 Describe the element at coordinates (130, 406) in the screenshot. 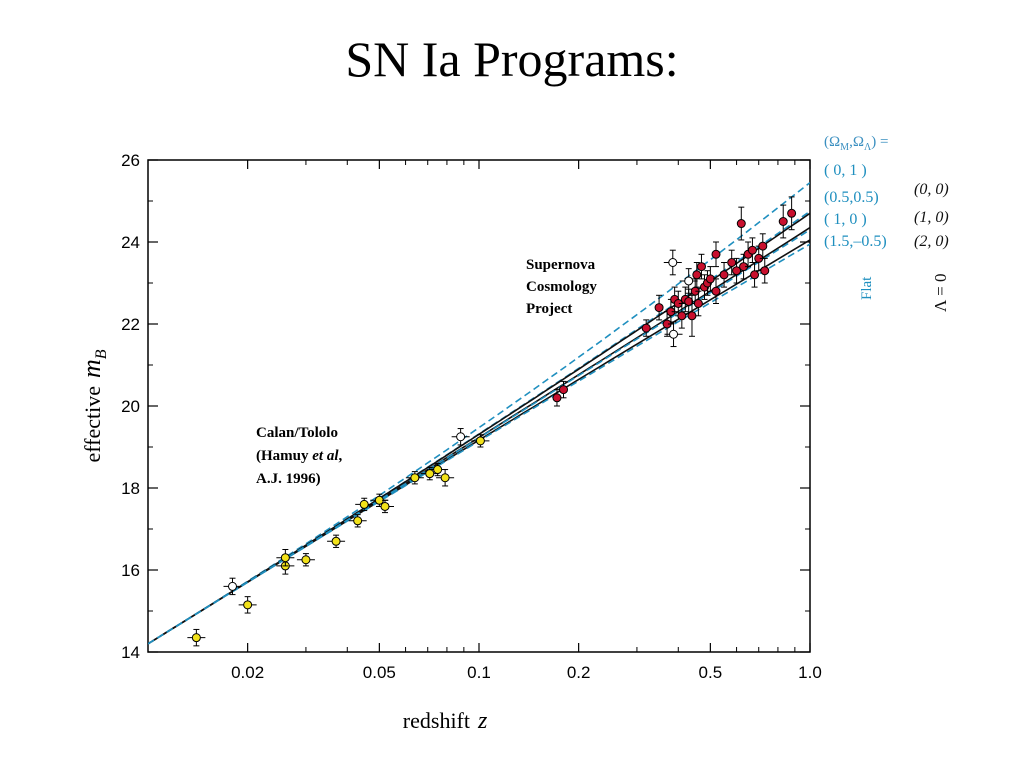

I see `y-tick-label: 20` at that location.